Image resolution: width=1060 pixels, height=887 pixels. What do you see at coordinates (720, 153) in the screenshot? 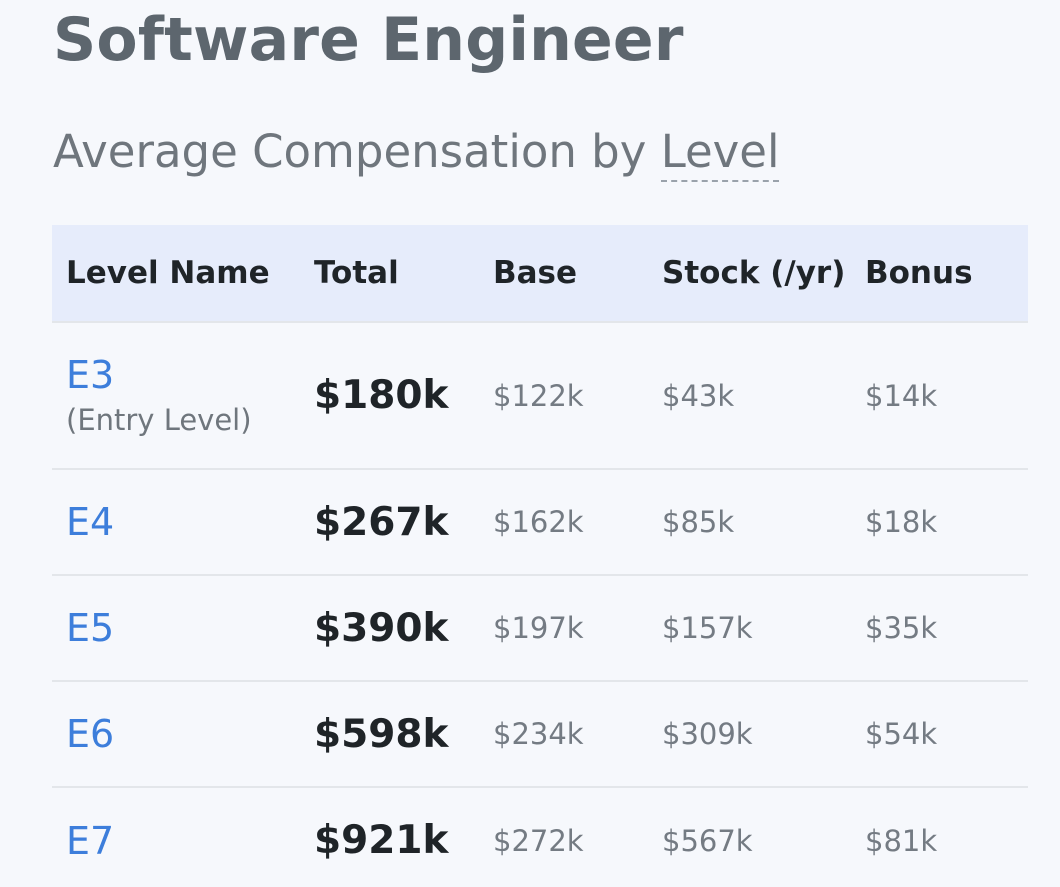
I see `level-definition-term: Level` at bounding box center [720, 153].